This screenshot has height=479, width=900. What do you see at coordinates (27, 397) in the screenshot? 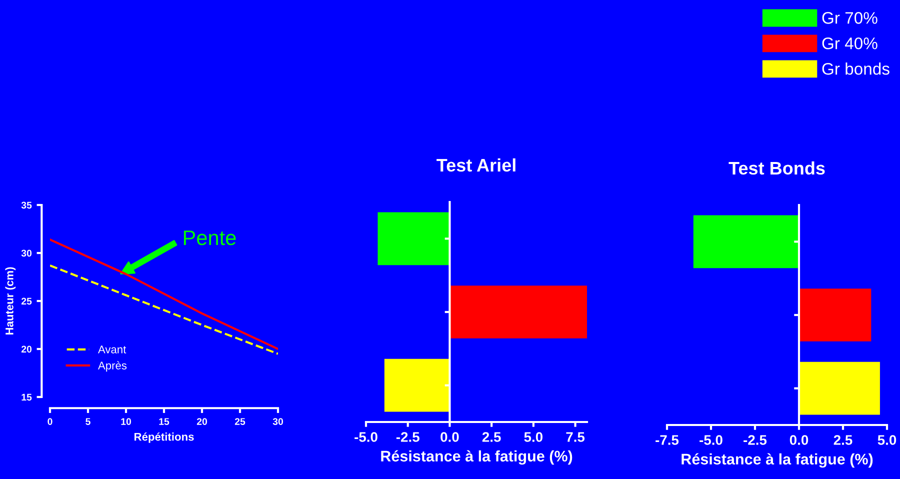
I see `y-tick-label: 15` at bounding box center [27, 397].